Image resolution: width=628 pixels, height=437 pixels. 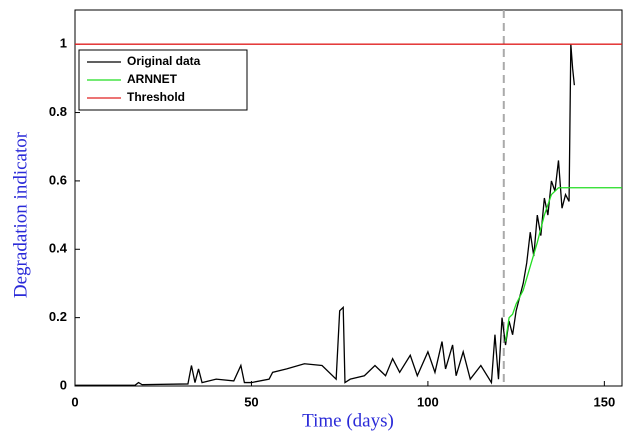 I want to click on y-axis-label: Degradation indicator, so click(x=20, y=214).